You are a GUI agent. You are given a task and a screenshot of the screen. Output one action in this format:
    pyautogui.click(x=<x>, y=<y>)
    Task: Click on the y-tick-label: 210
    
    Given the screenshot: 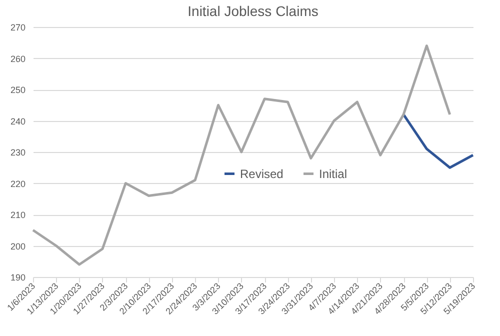 What is the action you would take?
    pyautogui.click(x=18, y=215)
    